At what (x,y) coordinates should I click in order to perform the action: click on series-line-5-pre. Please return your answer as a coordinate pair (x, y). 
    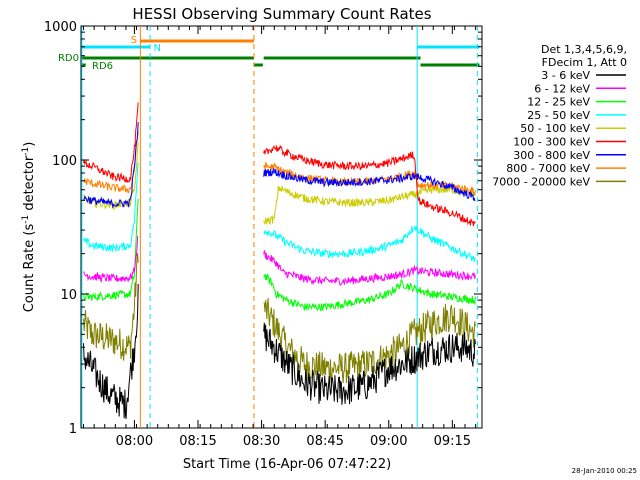
    Looking at the image, I should click on (111, 142).